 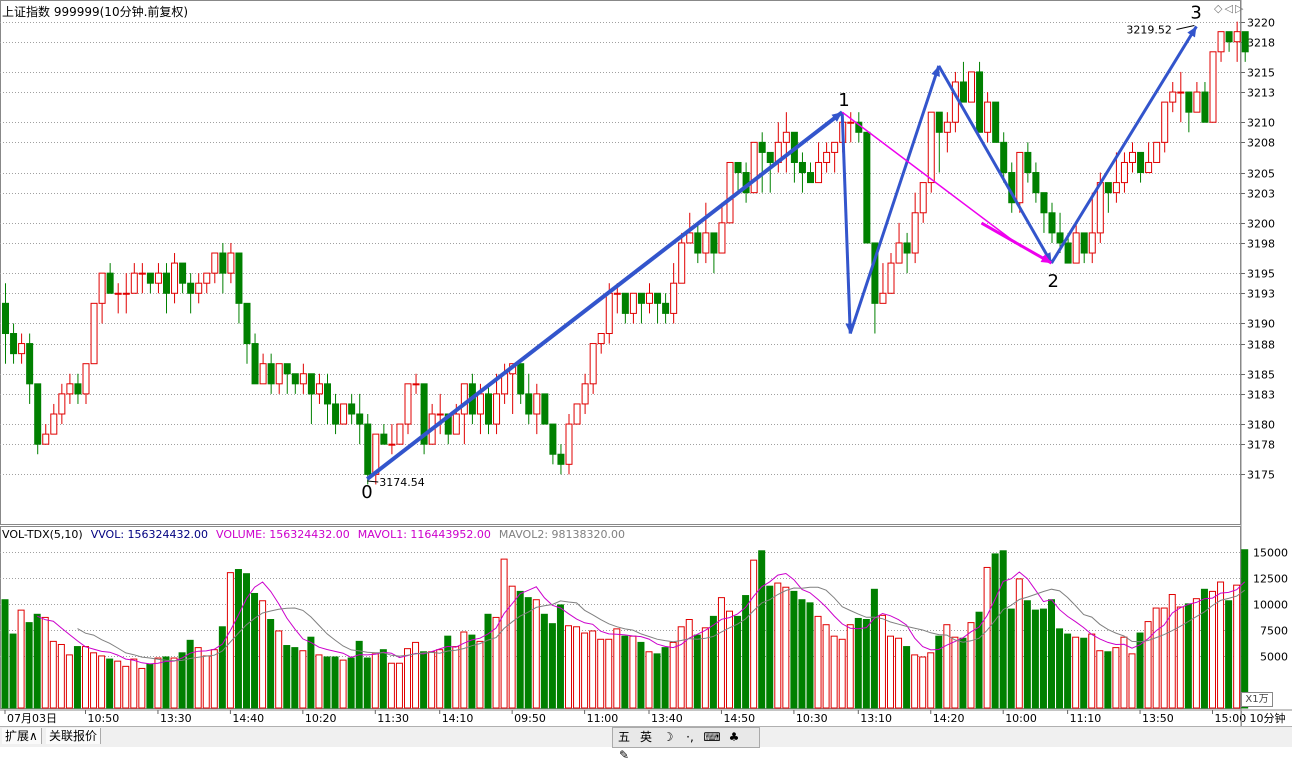 I want to click on left-arrow-icon: ◁, so click(x=1229, y=8).